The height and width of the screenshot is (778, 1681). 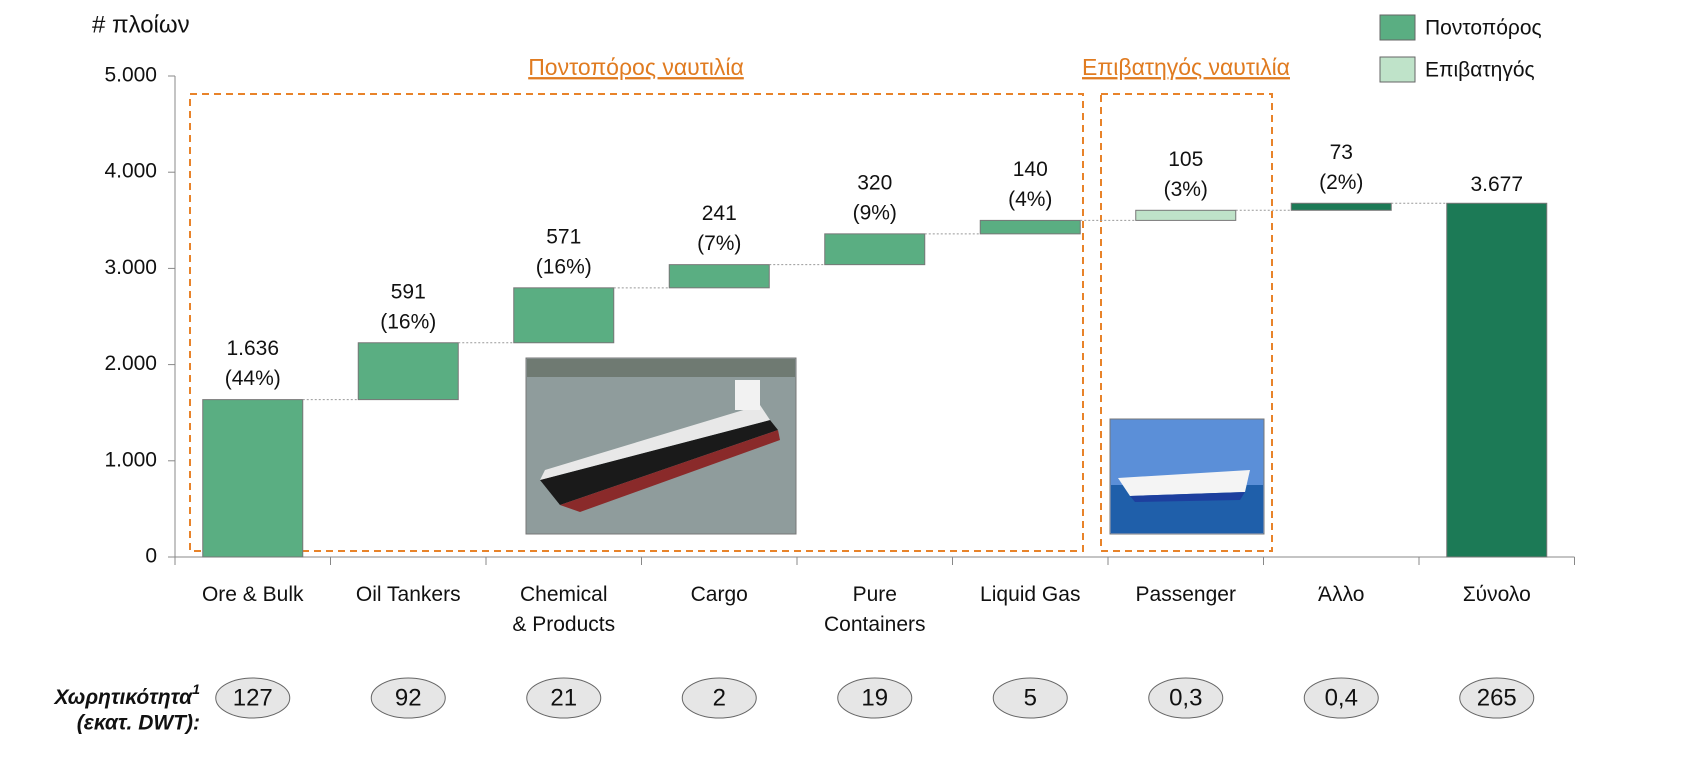 I want to click on x-tick-label: Liquid Gas, so click(x=1030, y=594).